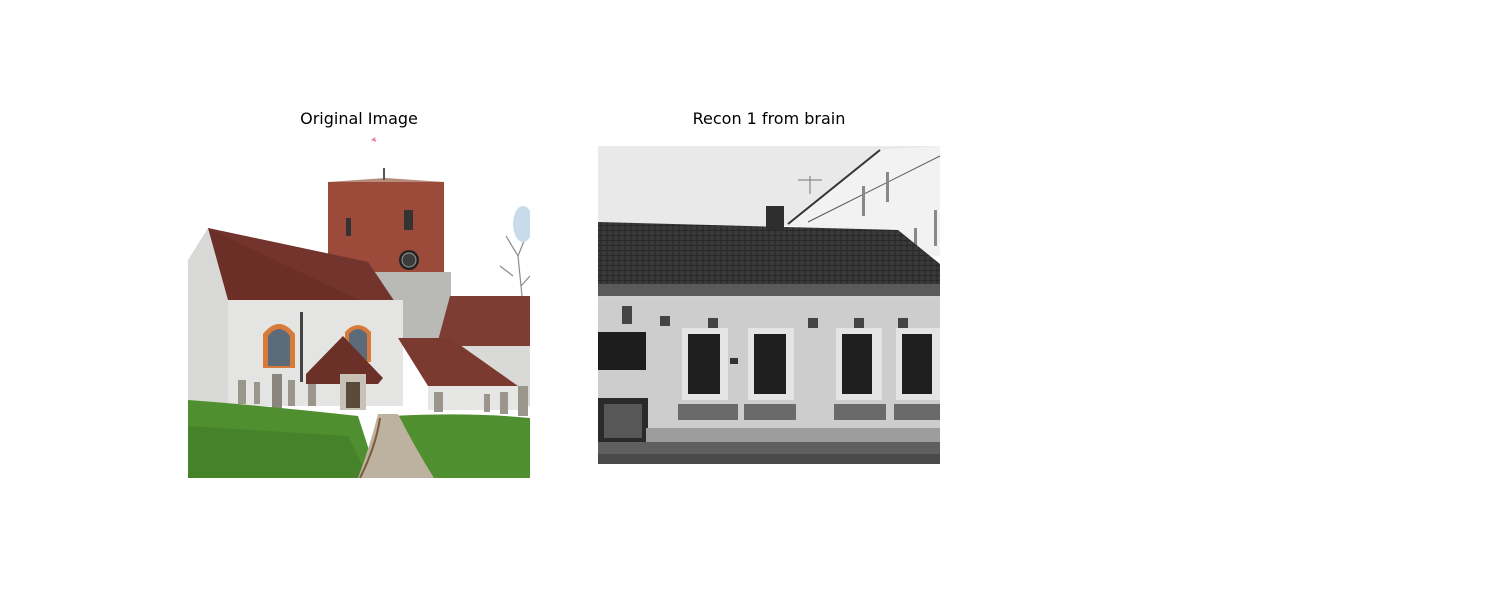 Image resolution: width=1500 pixels, height=600 pixels. I want to click on original-image-panel: Original Image, so click(359, 293).